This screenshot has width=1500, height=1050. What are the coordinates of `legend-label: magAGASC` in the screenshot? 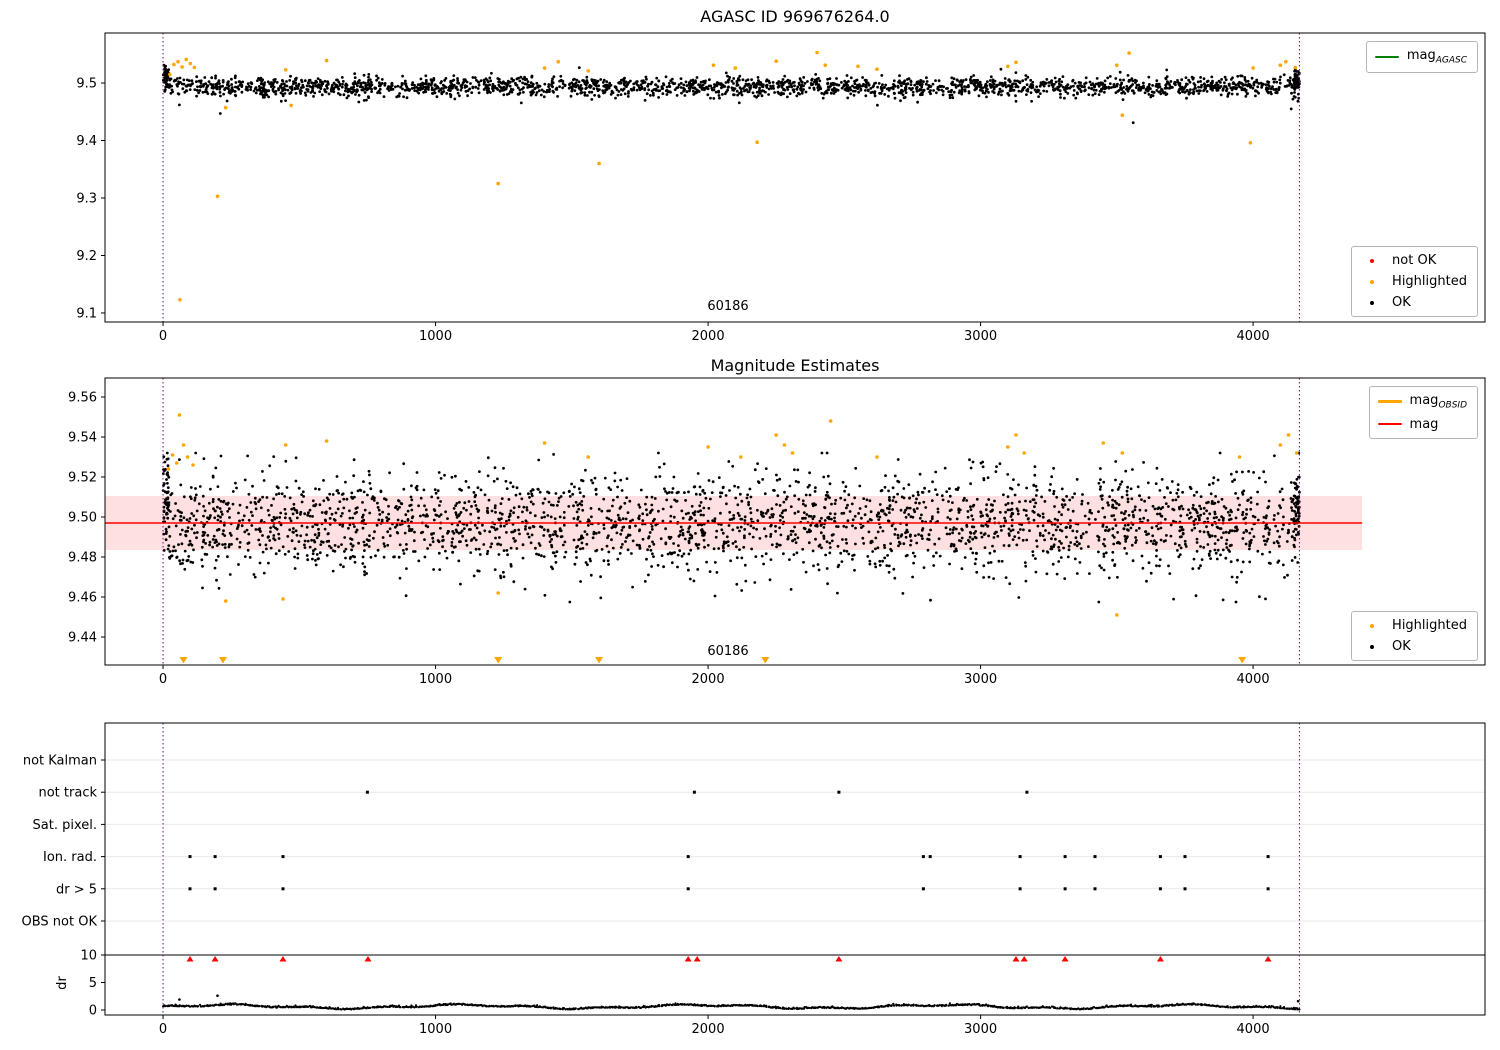 It's located at (1436, 57).